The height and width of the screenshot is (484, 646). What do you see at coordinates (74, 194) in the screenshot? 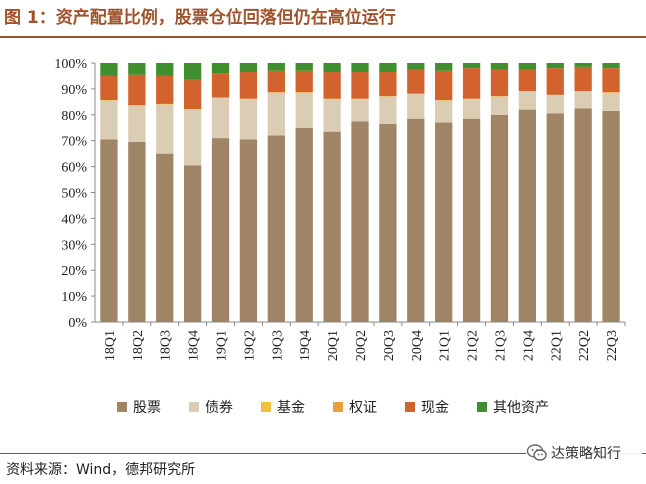
I see `y-tick-label: 50%` at bounding box center [74, 194].